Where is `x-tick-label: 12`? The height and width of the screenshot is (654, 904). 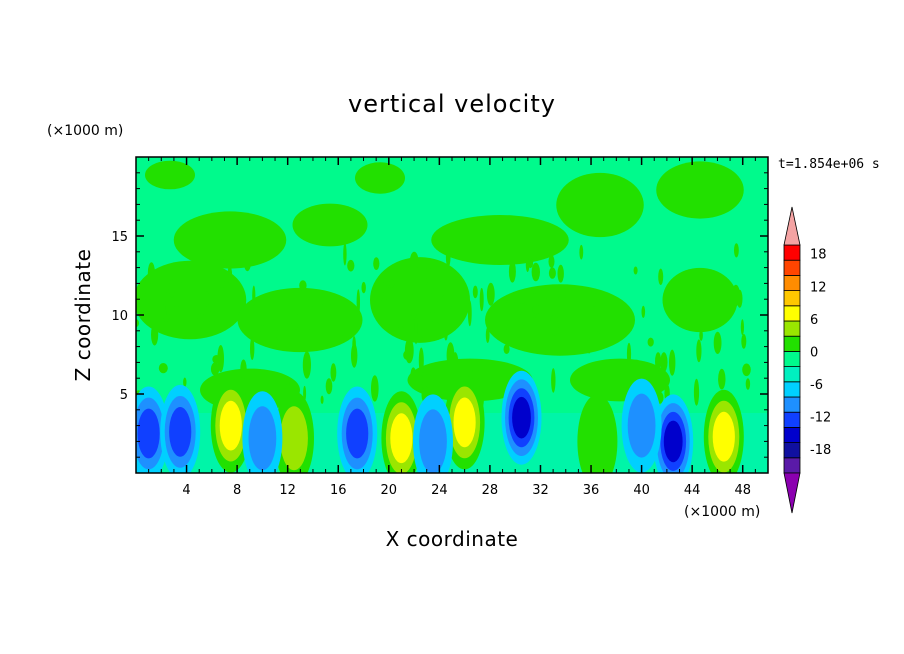 x-tick-label: 12 is located at coordinates (287, 490).